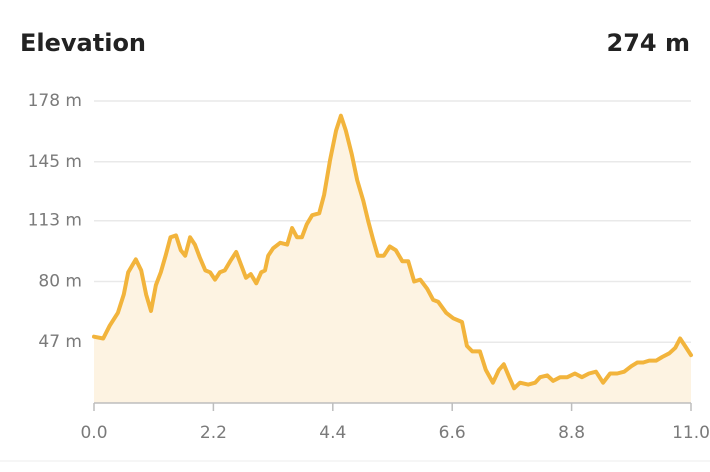 Image resolution: width=710 pixels, height=472 pixels. Describe the element at coordinates (60, 342) in the screenshot. I see `y-tick-label: 47 m` at that location.